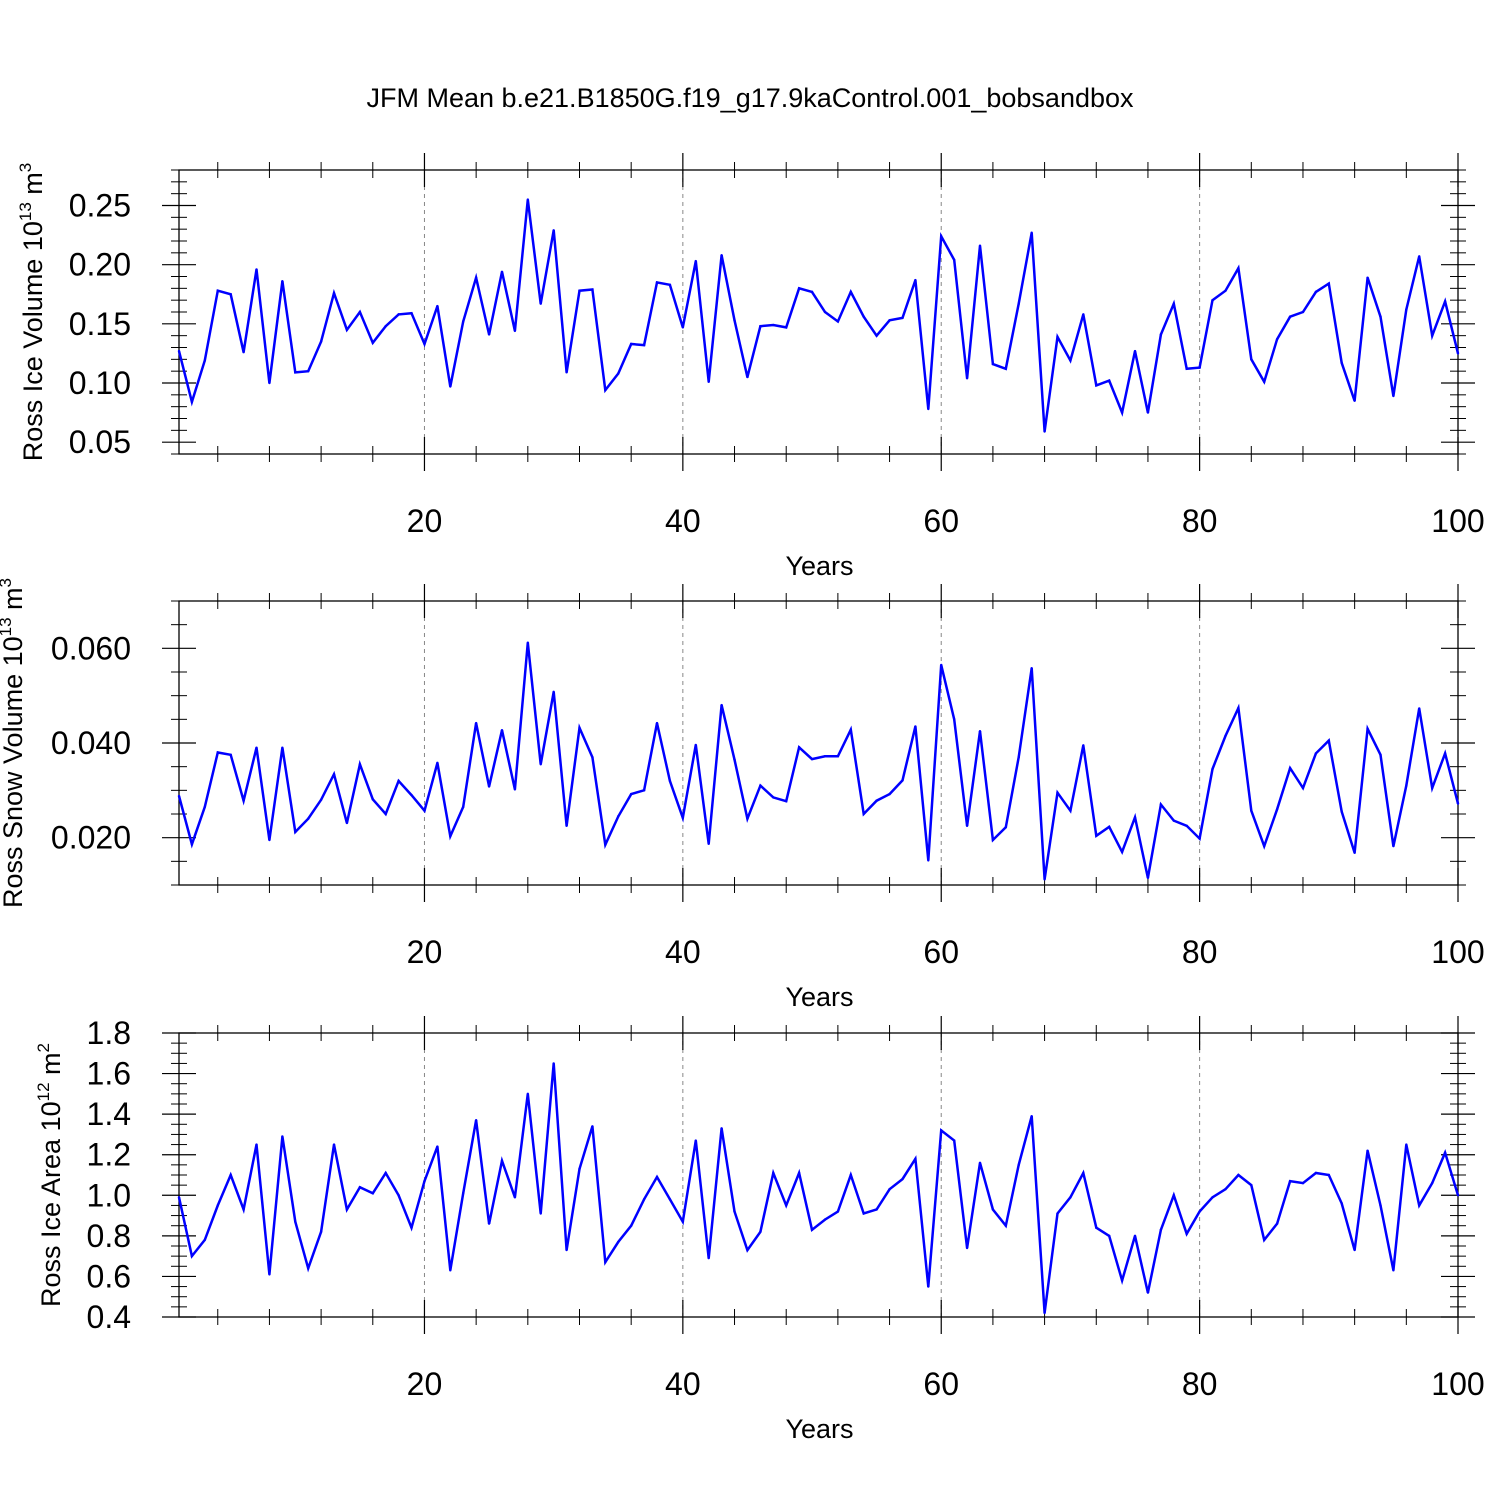  What do you see at coordinates (100, 206) in the screenshot?
I see `y-tick-label: 0.25` at bounding box center [100, 206].